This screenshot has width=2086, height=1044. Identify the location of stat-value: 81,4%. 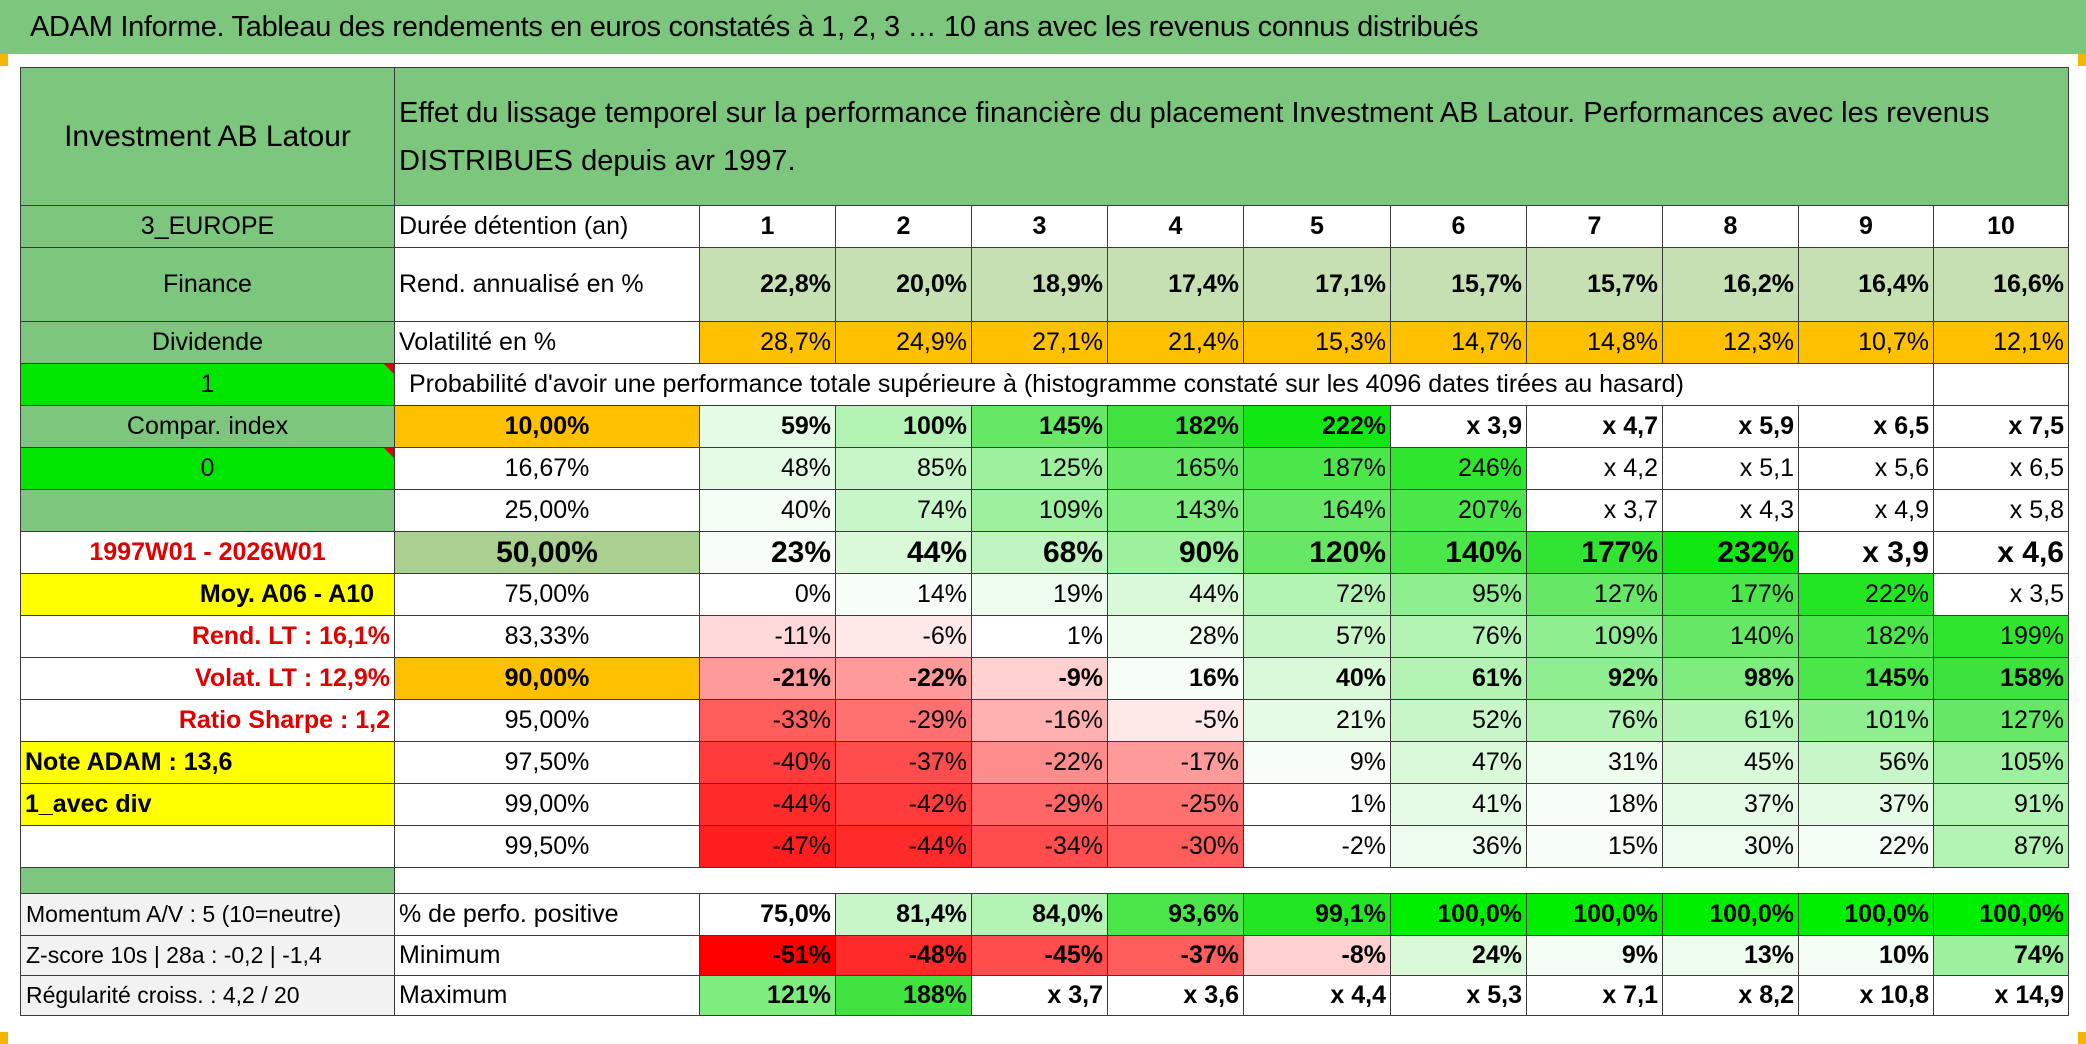
(903, 914).